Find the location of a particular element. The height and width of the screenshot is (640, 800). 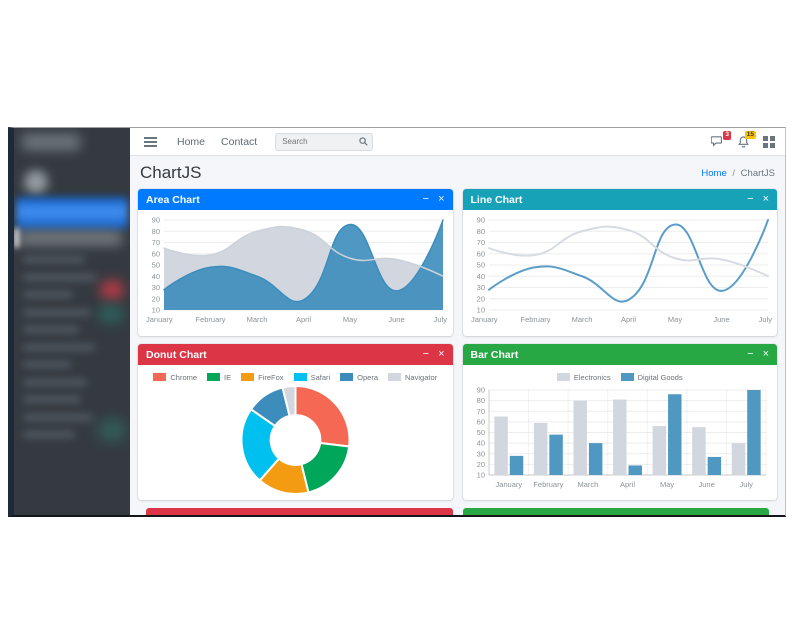

legend-item: FireFox is located at coordinates (262, 377).